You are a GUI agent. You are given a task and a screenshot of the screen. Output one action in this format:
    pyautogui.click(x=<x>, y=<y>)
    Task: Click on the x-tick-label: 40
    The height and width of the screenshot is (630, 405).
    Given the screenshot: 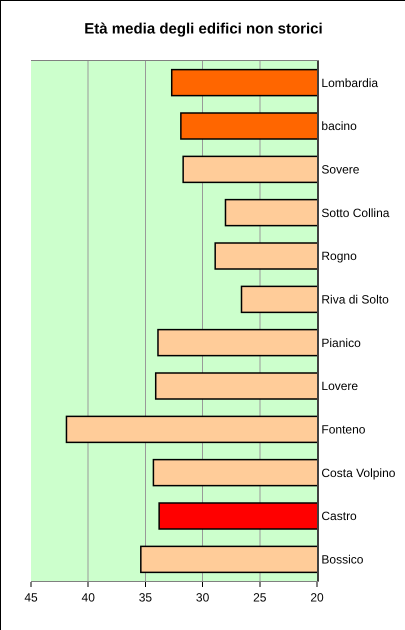 What is the action you would take?
    pyautogui.click(x=89, y=597)
    